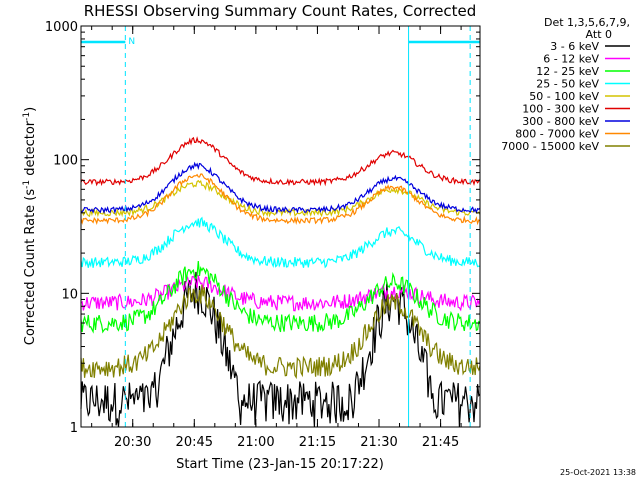 The width and height of the screenshot is (640, 480). What do you see at coordinates (587, 22) in the screenshot?
I see `legend-header-1: Det 1,3,5,6,7,9,` at bounding box center [587, 22].